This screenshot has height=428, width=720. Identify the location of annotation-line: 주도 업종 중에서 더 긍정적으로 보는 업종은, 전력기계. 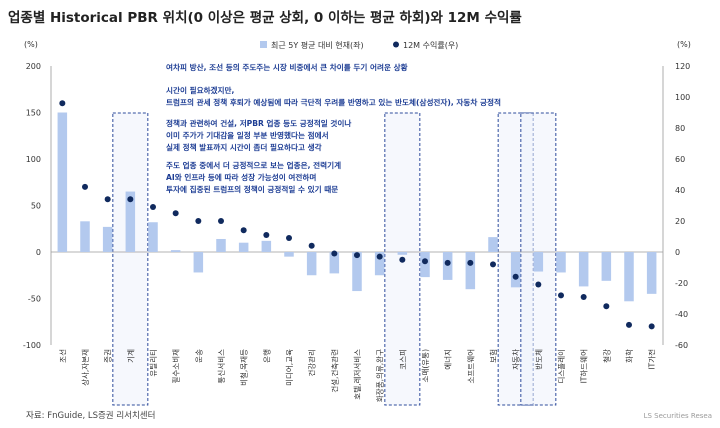
(253, 165).